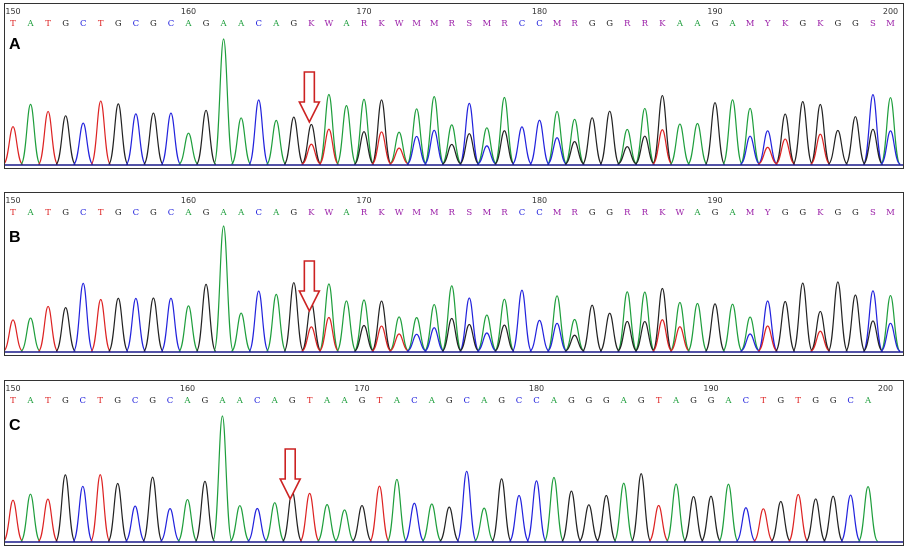 The height and width of the screenshot is (549, 909). I want to click on position-tick: 160, so click(188, 11).